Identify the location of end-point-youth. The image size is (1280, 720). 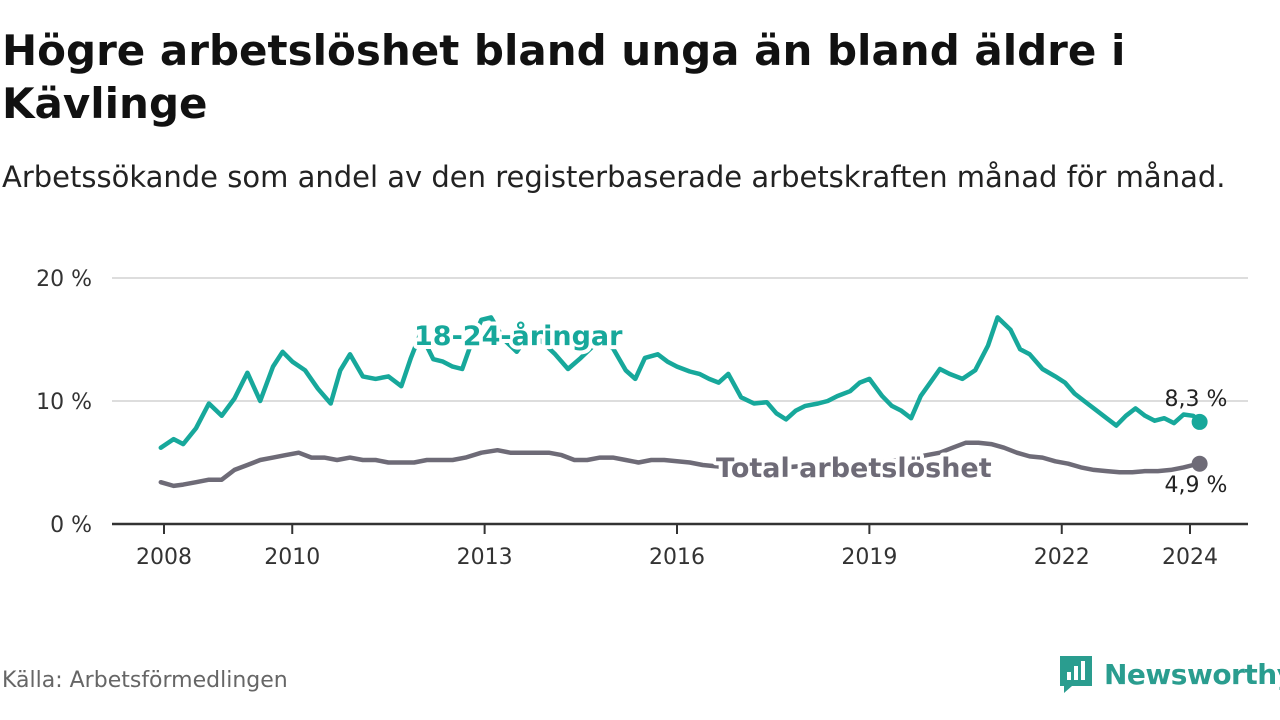
(1199, 421).